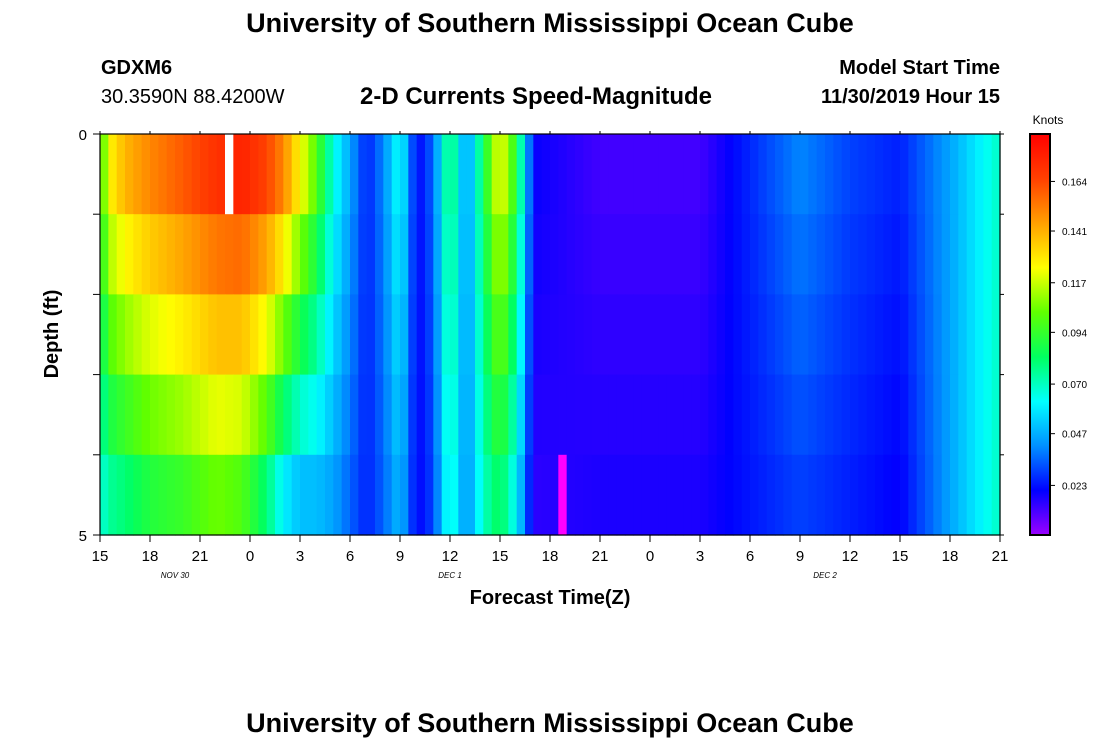  I want to click on colorbar-tick-label: 0.094, so click(1074, 333).